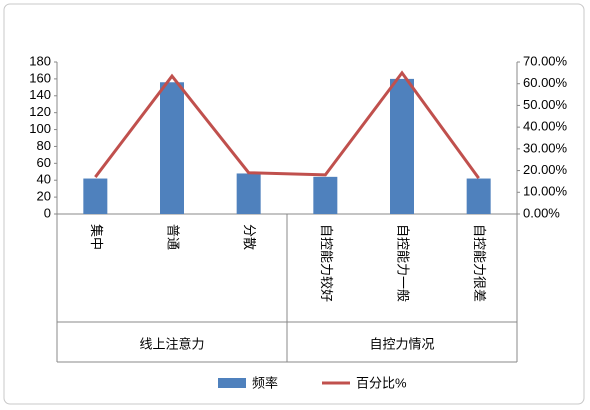  What do you see at coordinates (232, 383) in the screenshot?
I see `legend-swatch` at bounding box center [232, 383].